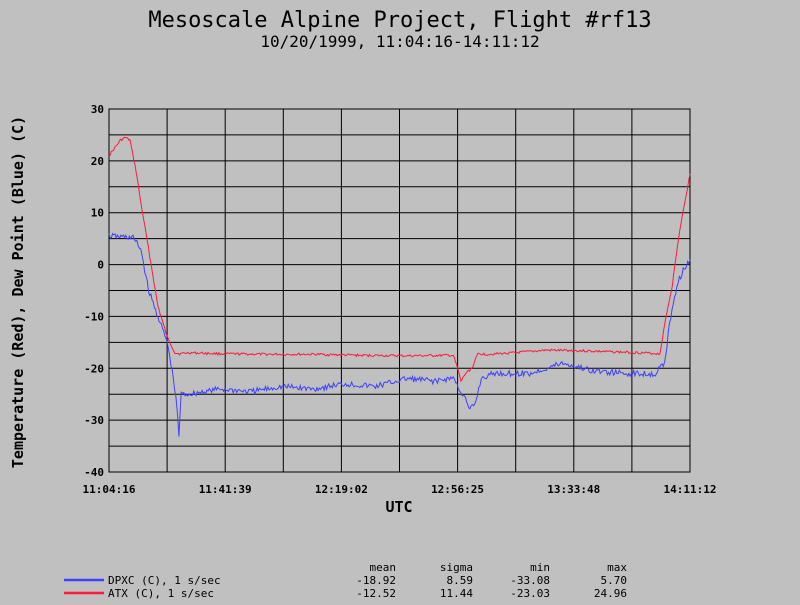  What do you see at coordinates (97, 161) in the screenshot?
I see `y-tick-label: 20` at bounding box center [97, 161].